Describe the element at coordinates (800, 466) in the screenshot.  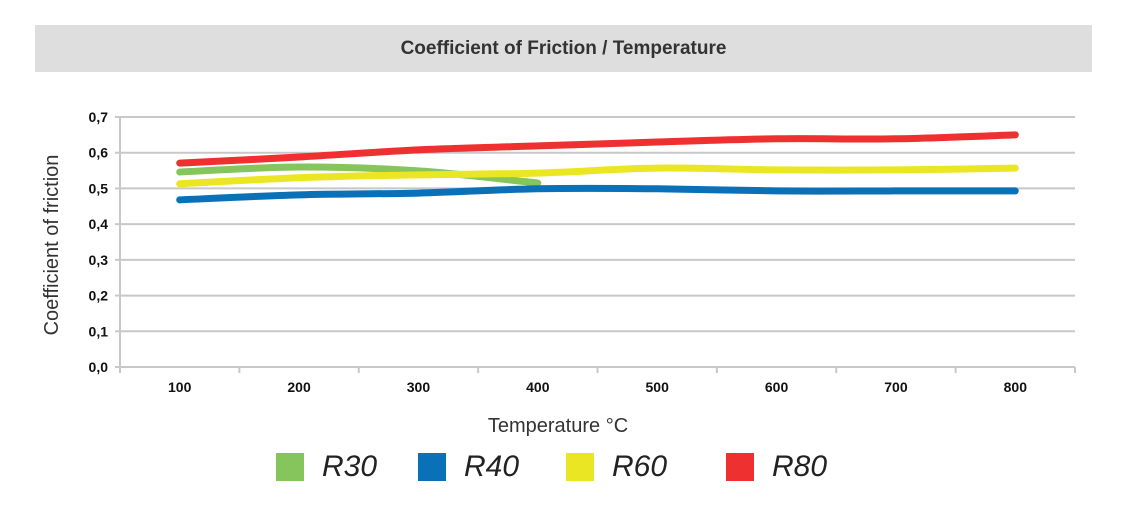
I see `legend-label: R80` at that location.